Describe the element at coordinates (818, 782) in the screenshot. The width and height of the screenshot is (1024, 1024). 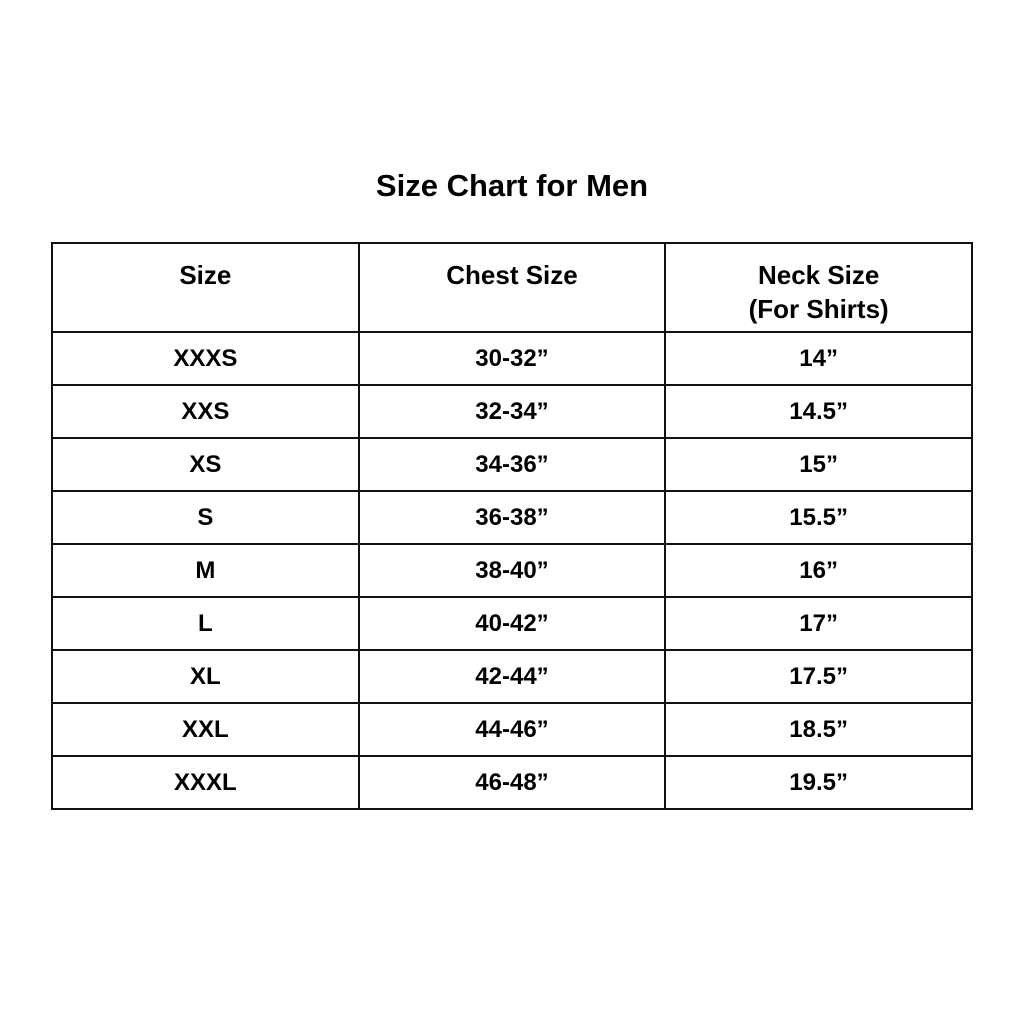
I see `neck-size-cell: 19.5”` at that location.